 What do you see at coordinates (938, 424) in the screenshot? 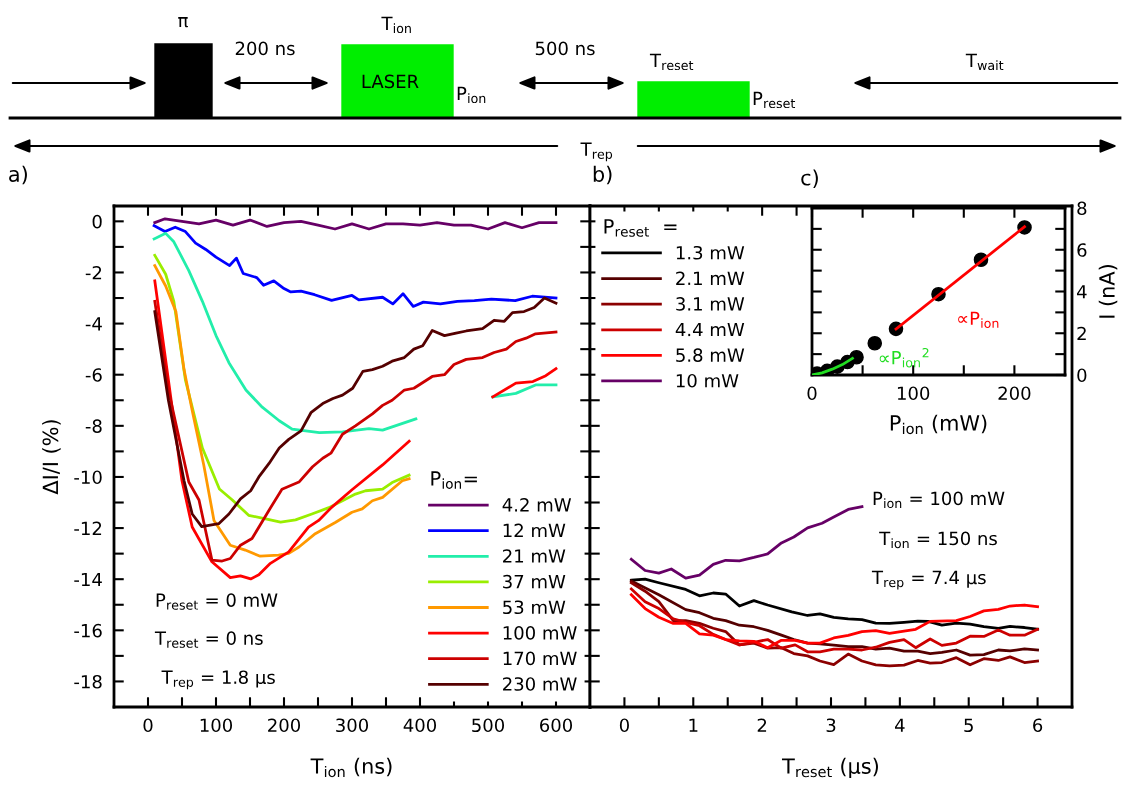
I see `x-axis-title: P$_{ion}$ (mW)` at bounding box center [938, 424].